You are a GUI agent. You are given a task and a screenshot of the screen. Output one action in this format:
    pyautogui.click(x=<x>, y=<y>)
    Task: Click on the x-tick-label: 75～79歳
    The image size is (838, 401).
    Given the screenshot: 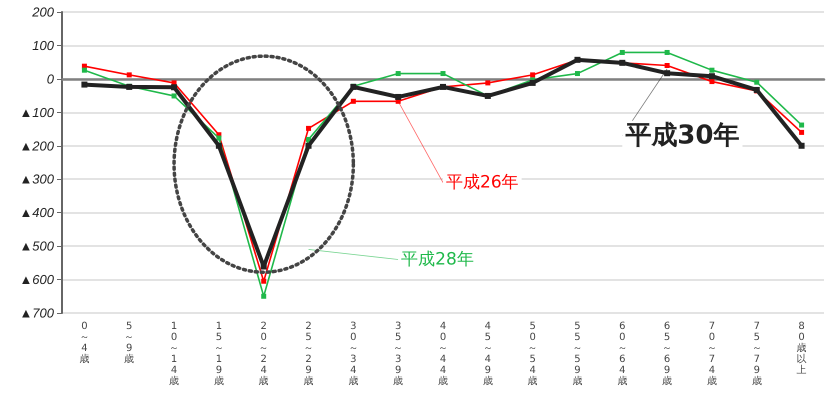 What is the action you would take?
    pyautogui.click(x=757, y=354)
    